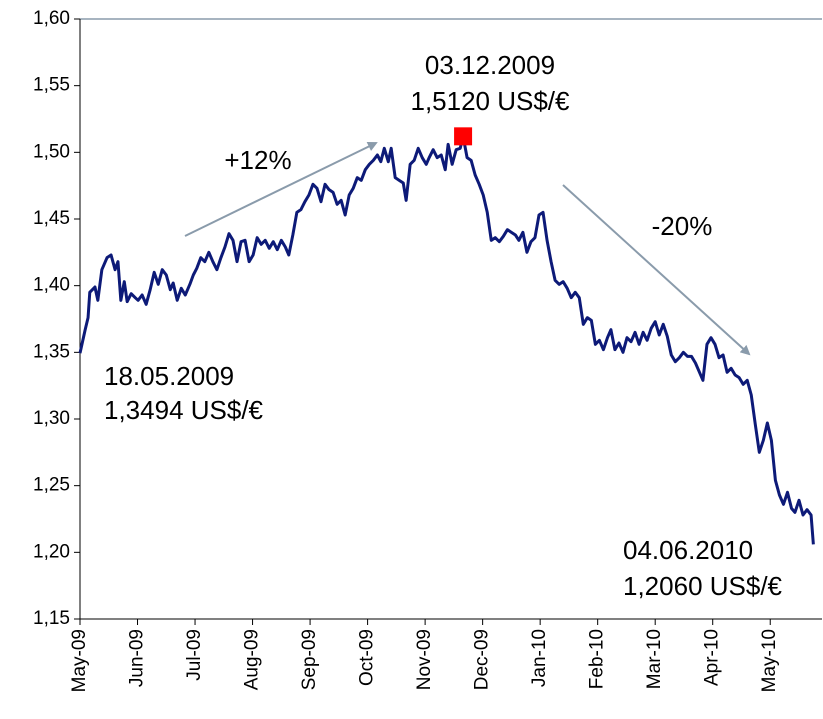  What do you see at coordinates (51, 285) in the screenshot?
I see `y-tick-label: 1,40` at bounding box center [51, 285].